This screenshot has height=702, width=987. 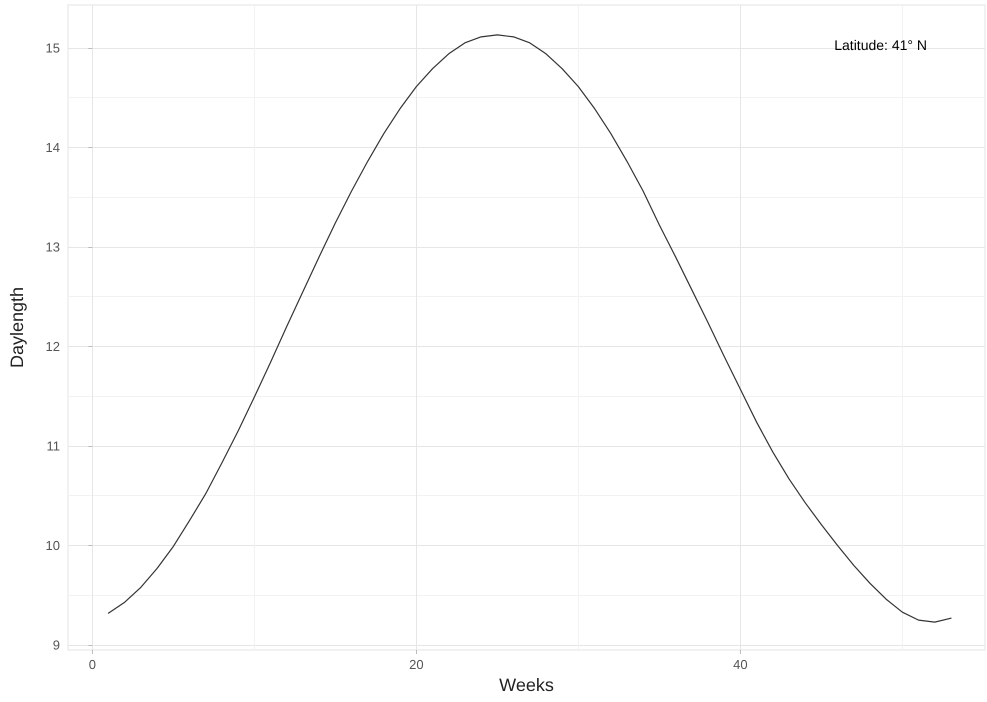 I want to click on y-tick-label: 10, so click(x=53, y=545).